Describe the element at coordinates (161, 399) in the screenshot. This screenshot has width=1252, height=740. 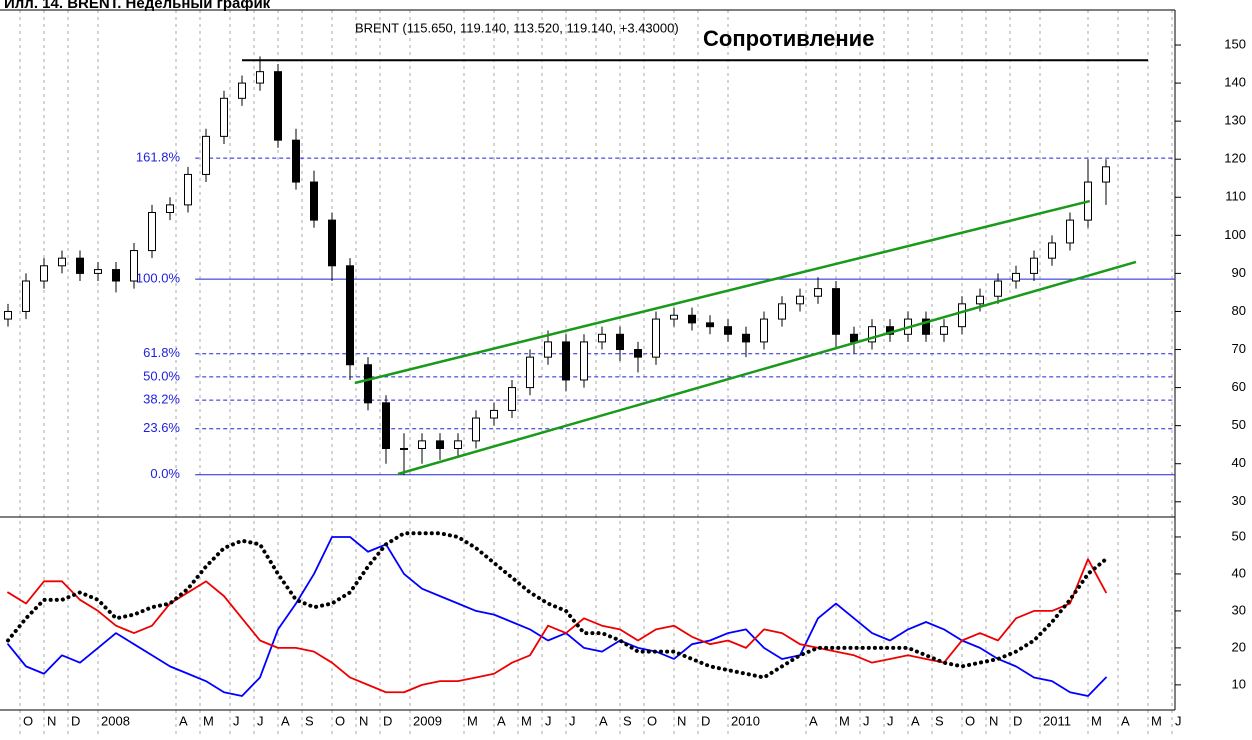
I see `fib-label: 38.2%` at that location.